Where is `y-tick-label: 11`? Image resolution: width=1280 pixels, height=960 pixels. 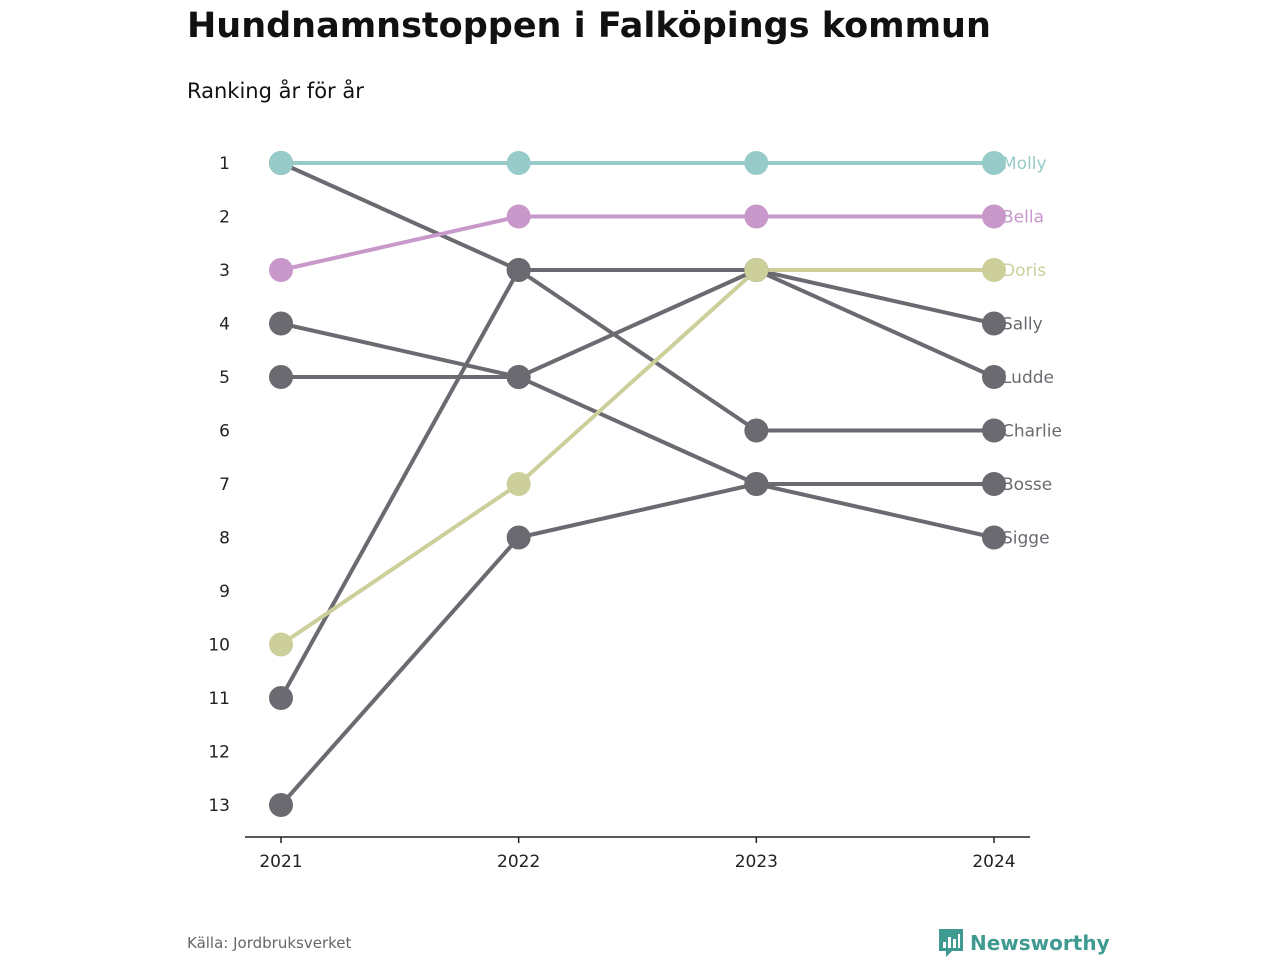
y-tick-label: 11 is located at coordinates (219, 699).